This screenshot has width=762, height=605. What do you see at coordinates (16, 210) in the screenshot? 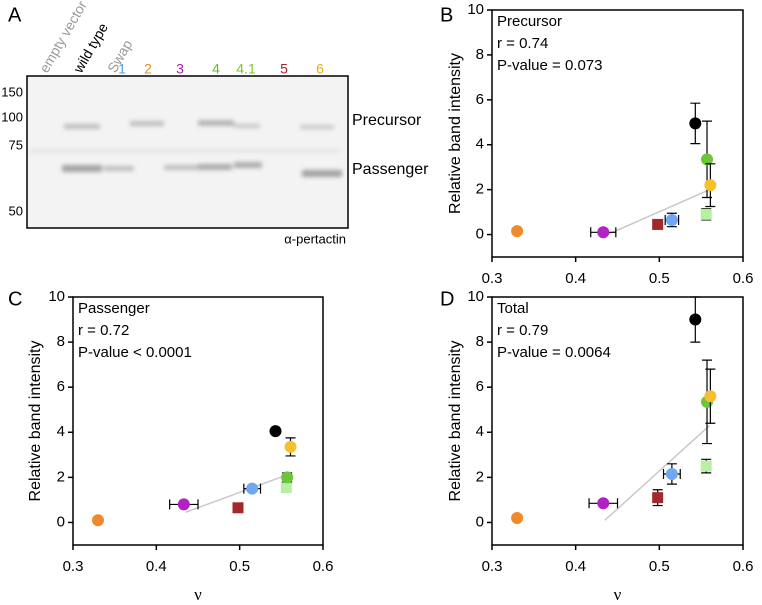
I see `mw-marker: 50` at bounding box center [16, 210].